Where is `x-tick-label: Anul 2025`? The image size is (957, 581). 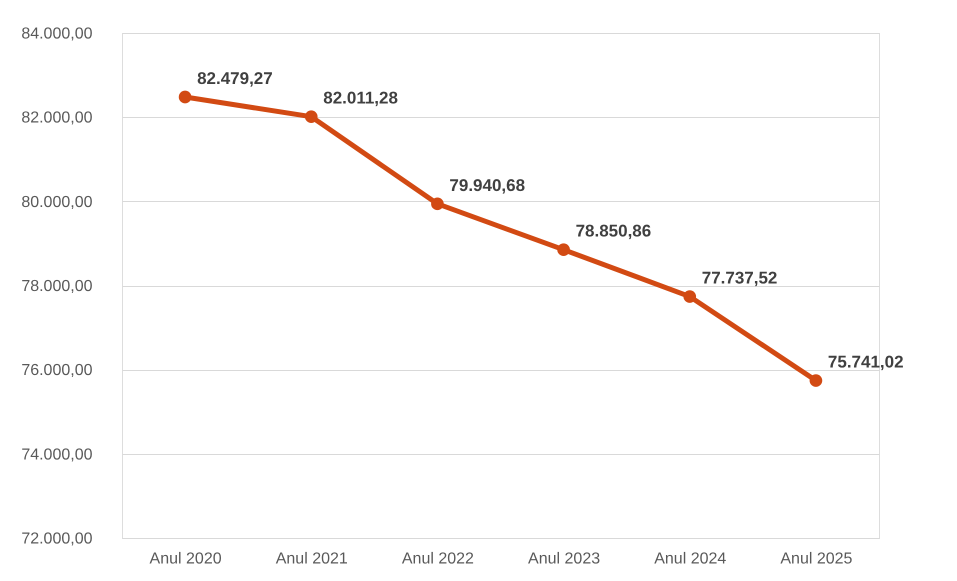 x-tick-label: Anul 2025 is located at coordinates (816, 559).